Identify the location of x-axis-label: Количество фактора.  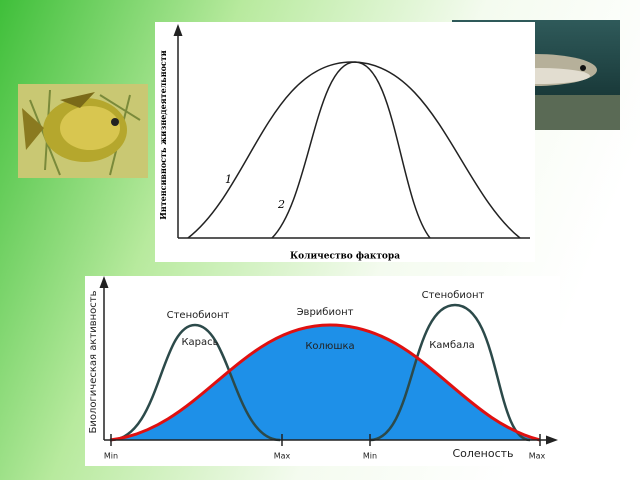
(345, 257).